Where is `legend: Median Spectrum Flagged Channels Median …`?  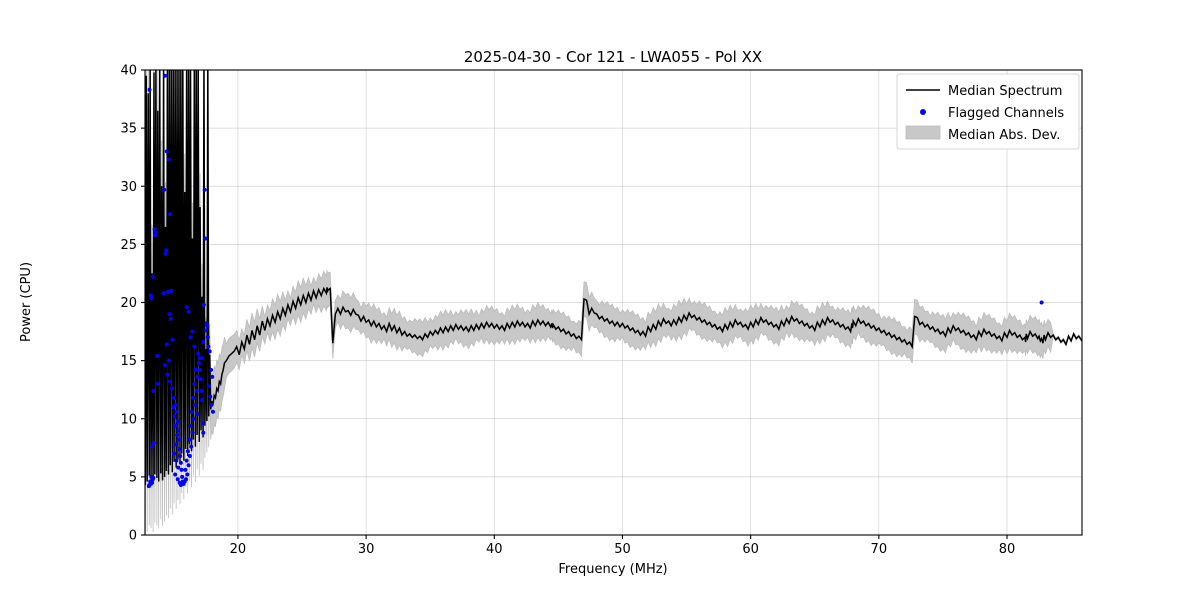
legend: Median Spectrum Flagged Channels Median … is located at coordinates (988, 111).